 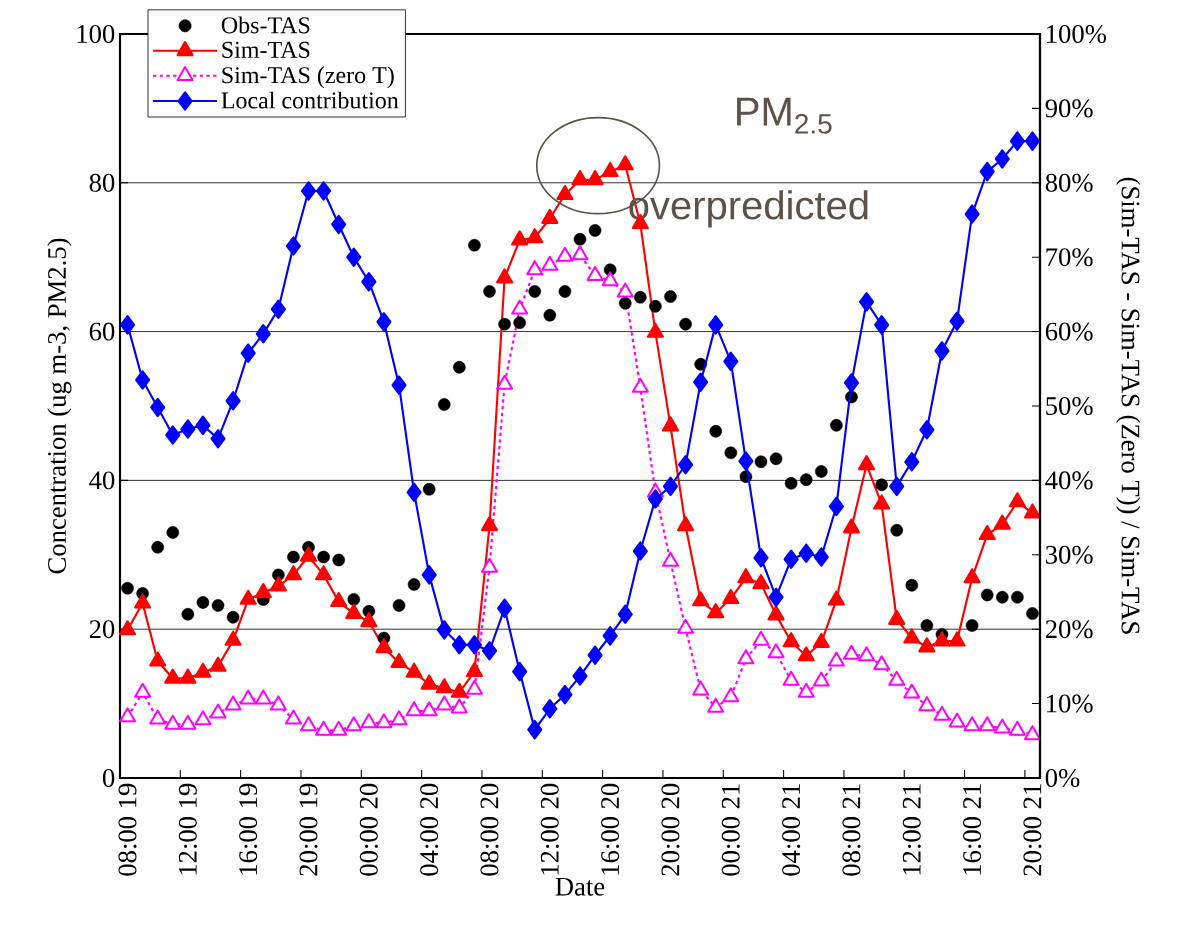 What do you see at coordinates (730, 830) in the screenshot?
I see `x-tick-label: 00:00 21` at bounding box center [730, 830].